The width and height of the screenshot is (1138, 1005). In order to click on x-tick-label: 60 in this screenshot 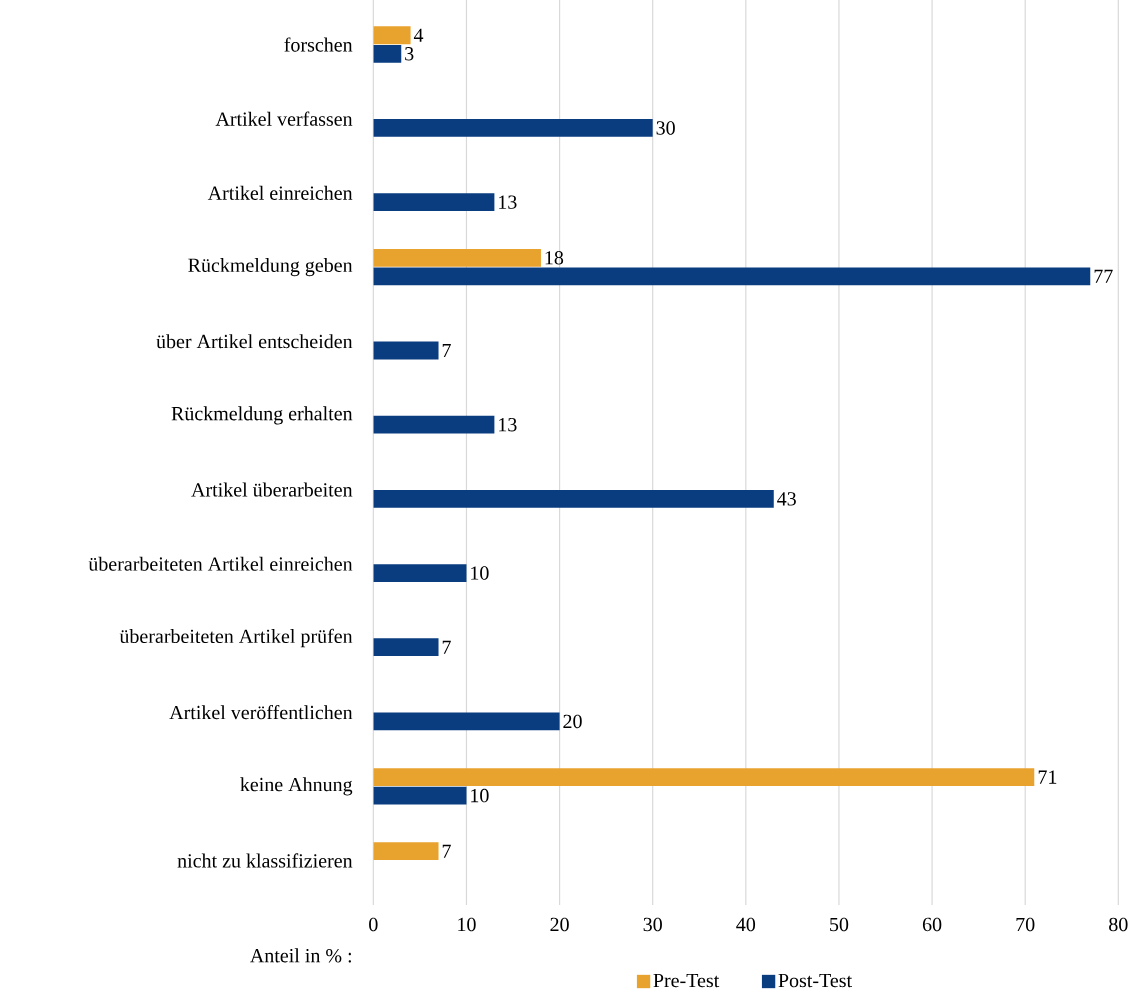, I will do `click(932, 924)`.